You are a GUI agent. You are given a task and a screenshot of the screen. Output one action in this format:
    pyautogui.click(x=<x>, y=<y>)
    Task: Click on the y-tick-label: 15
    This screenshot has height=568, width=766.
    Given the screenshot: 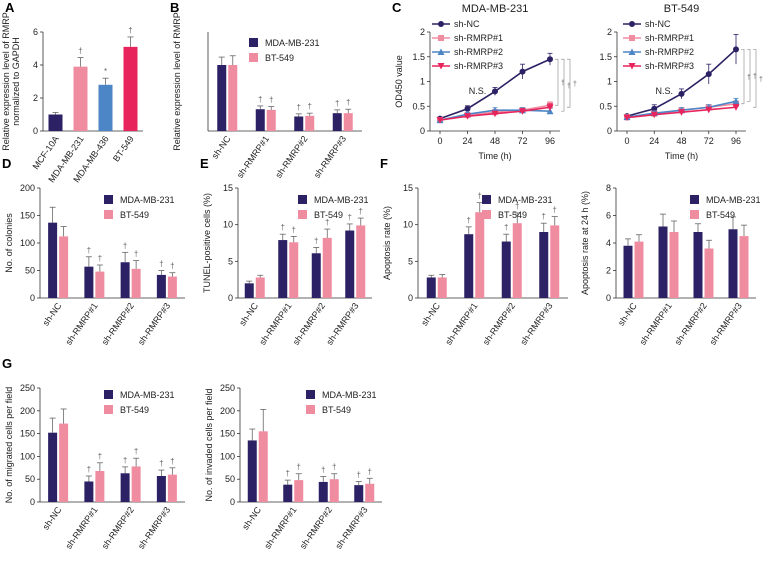 What is the action you would take?
    pyautogui.click(x=408, y=188)
    